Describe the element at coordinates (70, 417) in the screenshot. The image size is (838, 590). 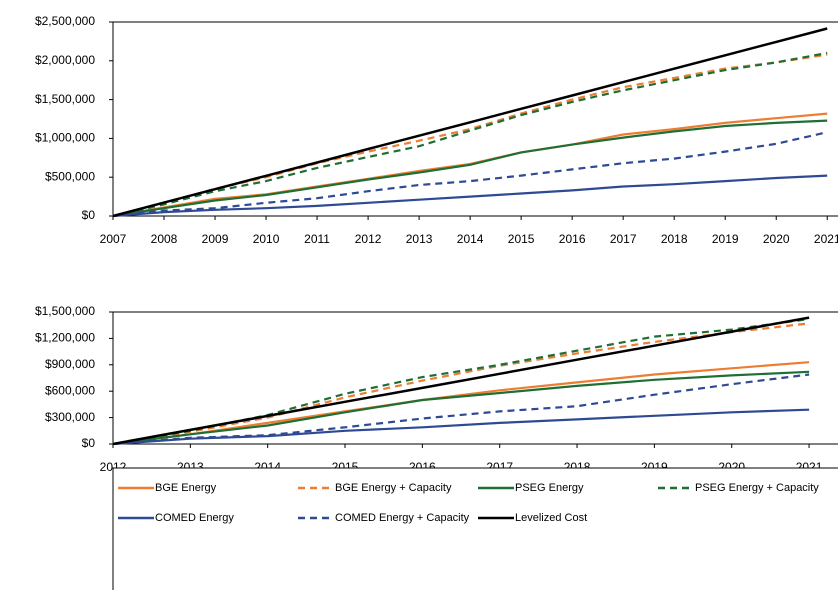
I see `y-tick-label: $300,000` at that location.